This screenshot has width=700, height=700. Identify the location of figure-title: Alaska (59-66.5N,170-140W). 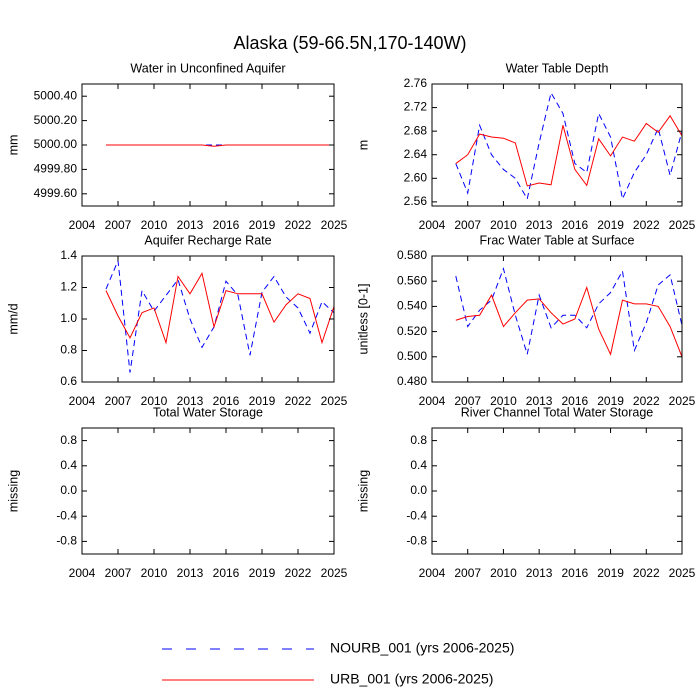
(349, 43).